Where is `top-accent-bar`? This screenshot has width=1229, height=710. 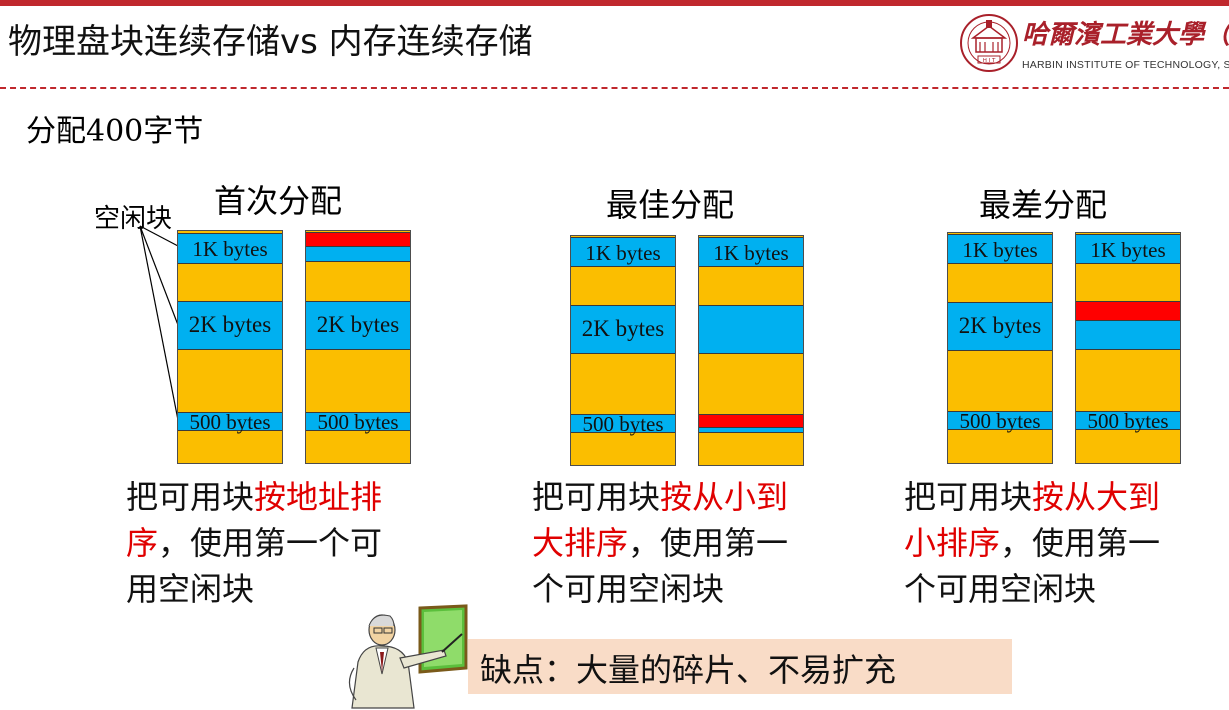
top-accent-bar is located at coordinates (614, 3).